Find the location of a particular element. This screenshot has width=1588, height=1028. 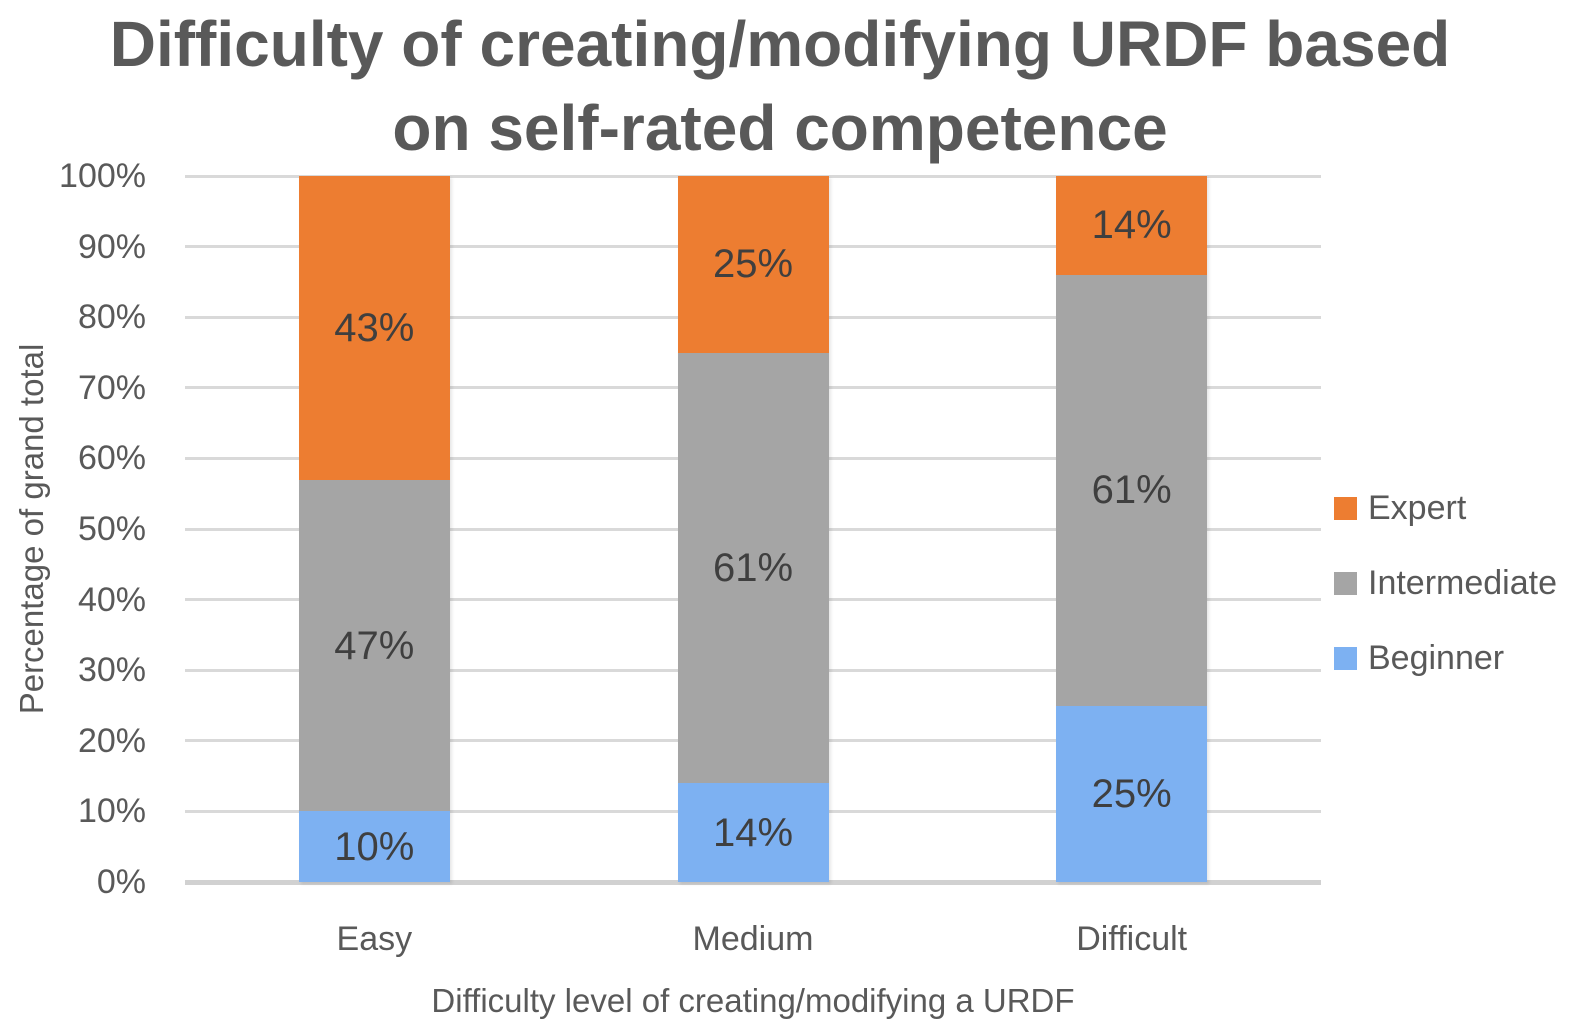

y-tick-label: 0% is located at coordinates (121, 882).